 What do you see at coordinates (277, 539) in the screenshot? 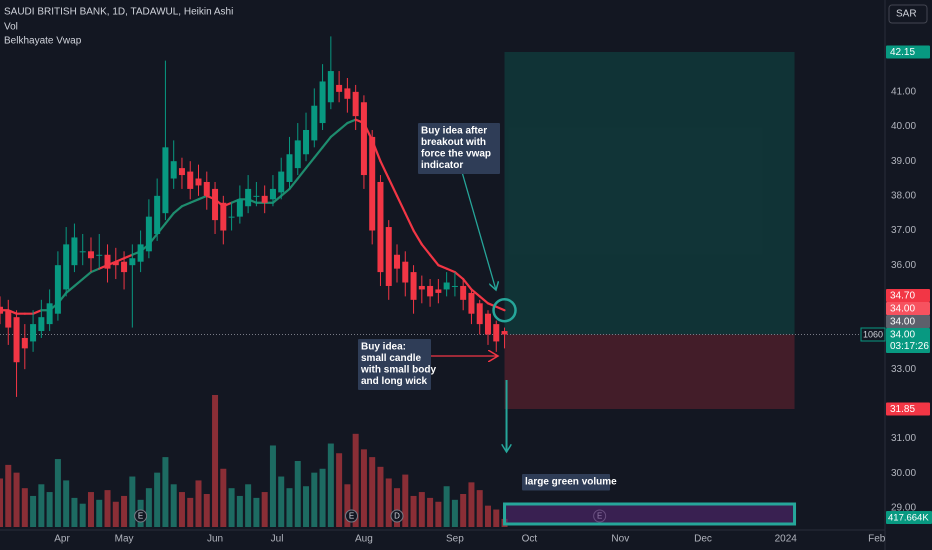
I see `x-tick-label: Jul` at bounding box center [277, 539].